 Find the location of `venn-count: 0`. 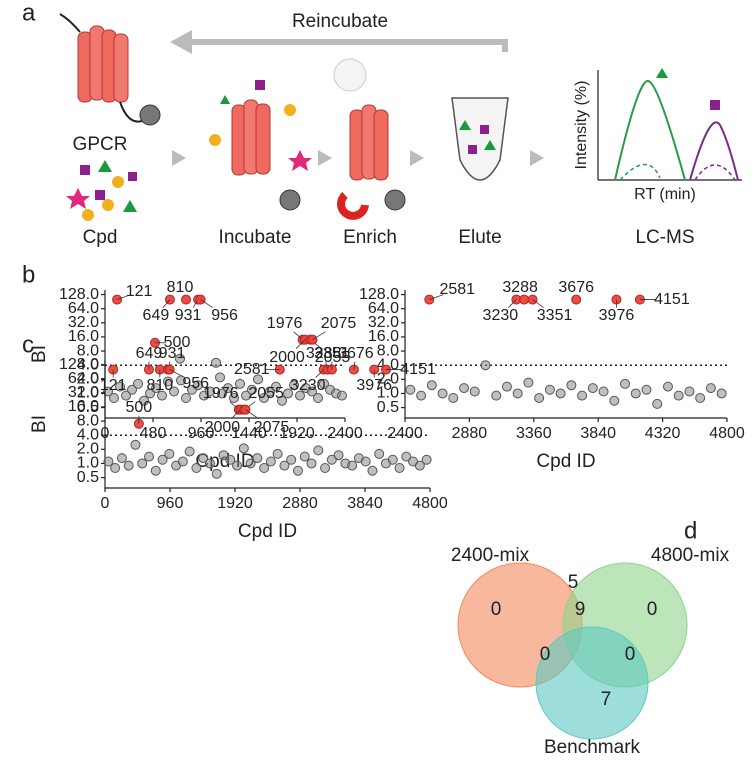

venn-count: 0 is located at coordinates (652, 609).